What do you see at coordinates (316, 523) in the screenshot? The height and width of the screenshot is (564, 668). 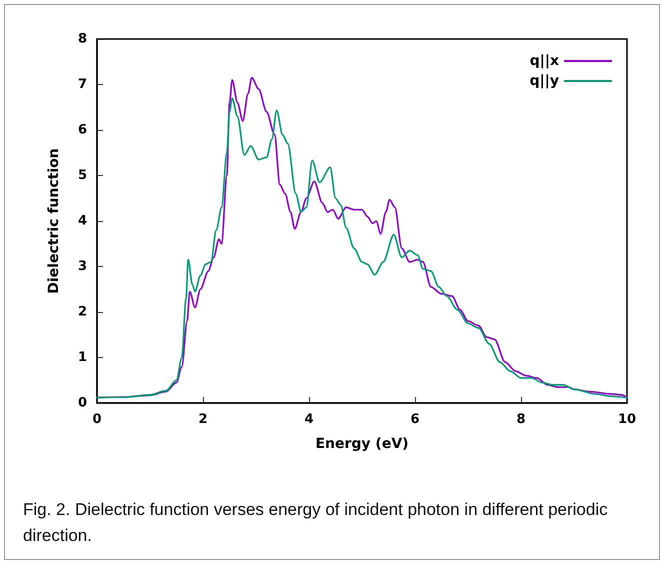 I see `caption: Fig. 2. Dielectric function verses energy of incident photon in different periodic direction.` at bounding box center [316, 523].